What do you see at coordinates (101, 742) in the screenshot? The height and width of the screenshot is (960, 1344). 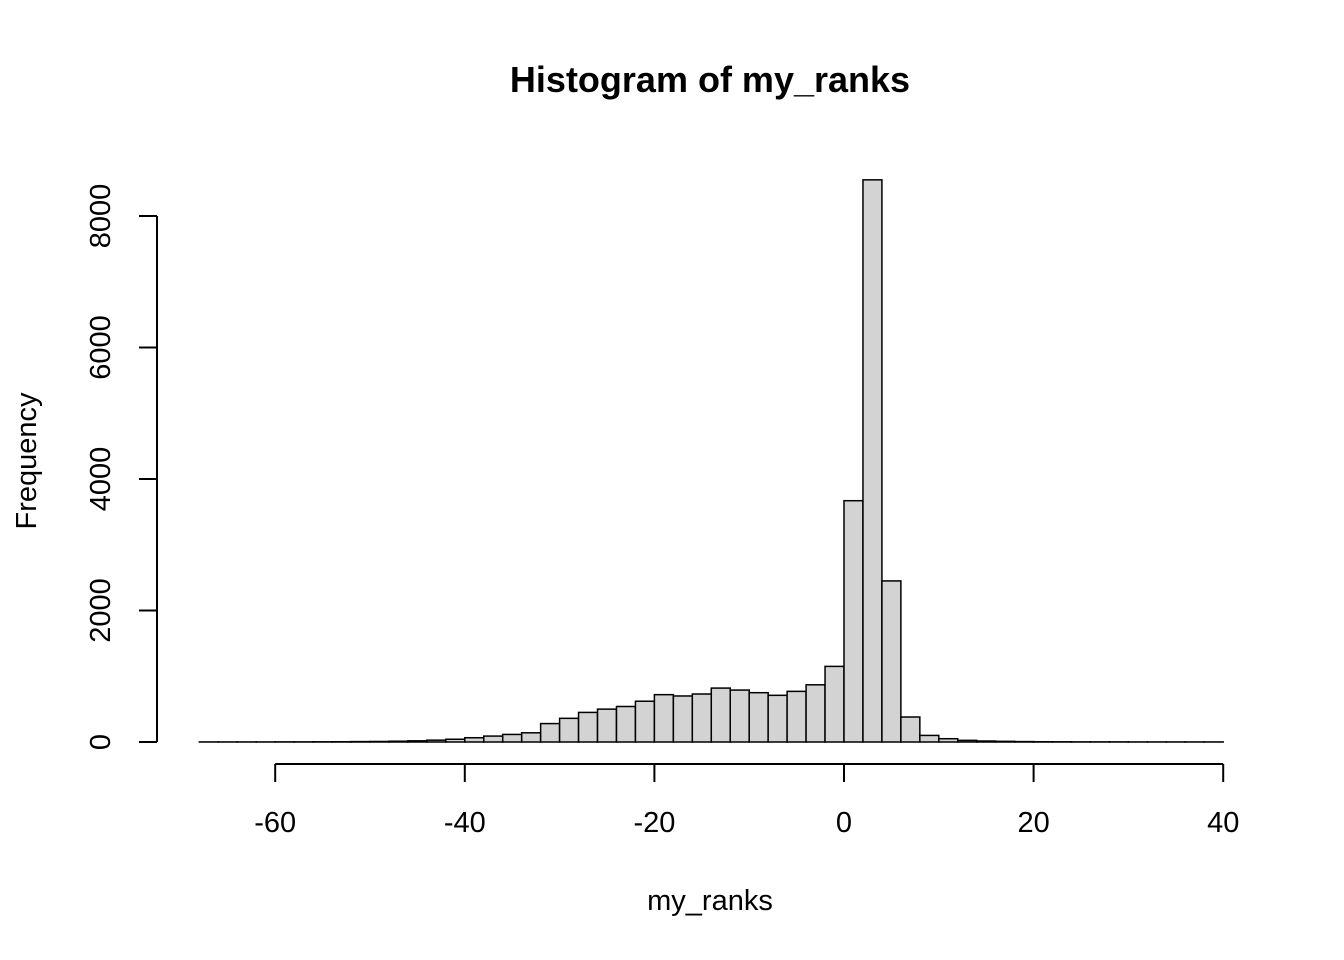 I see `y-tick-label: 0` at bounding box center [101, 742].